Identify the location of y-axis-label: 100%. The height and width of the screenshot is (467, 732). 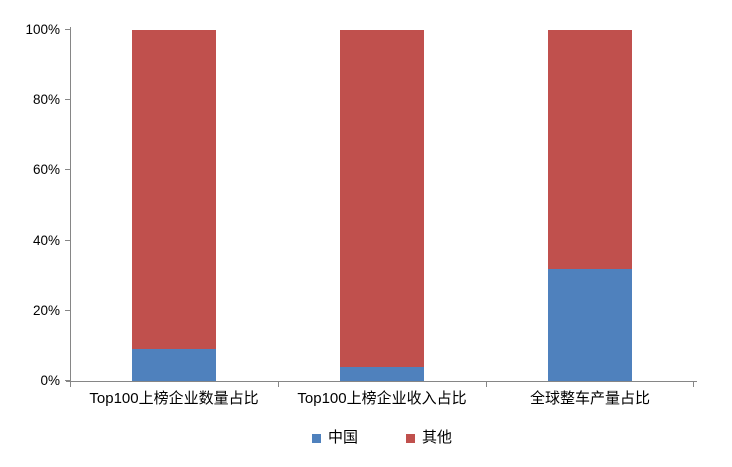
(42, 29).